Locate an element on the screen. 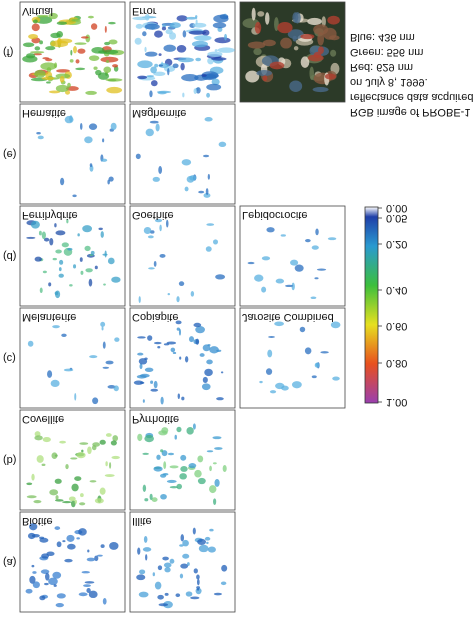 The height and width of the screenshot is (620, 474). panel-title: Illite is located at coordinates (142, 521).